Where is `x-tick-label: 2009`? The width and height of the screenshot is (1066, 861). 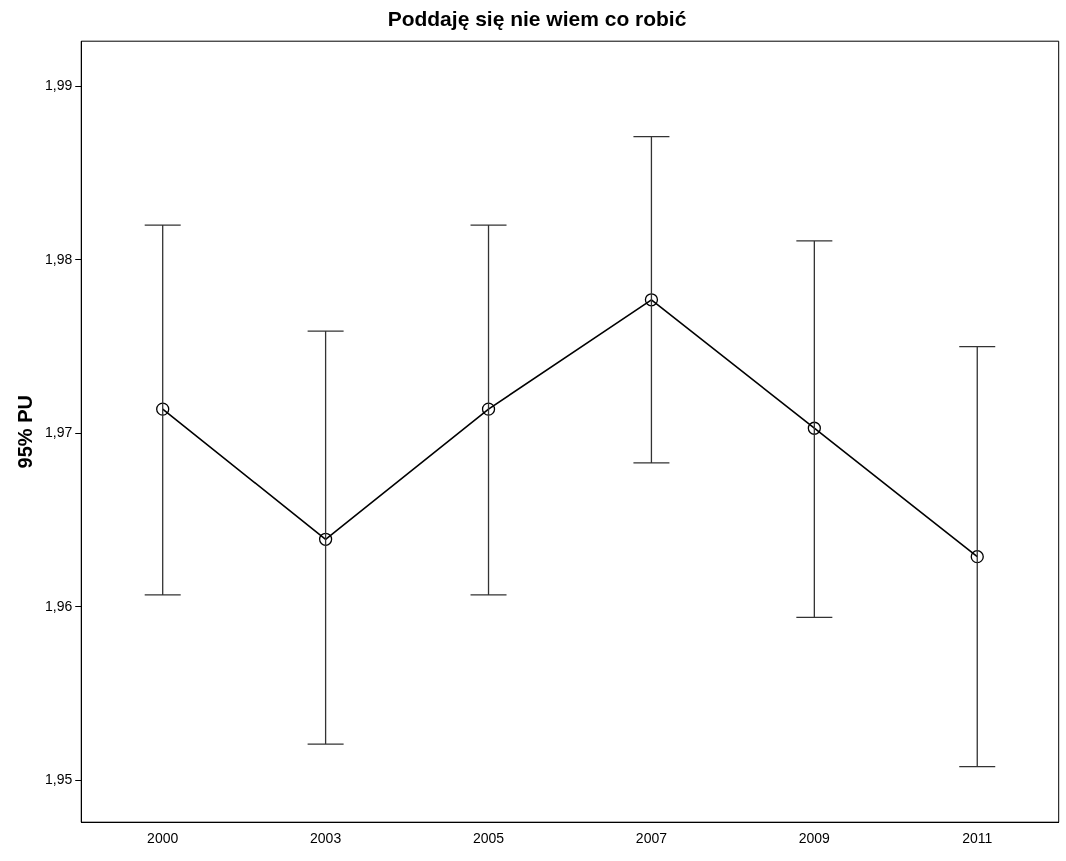 x-tick-label: 2009 is located at coordinates (814, 838).